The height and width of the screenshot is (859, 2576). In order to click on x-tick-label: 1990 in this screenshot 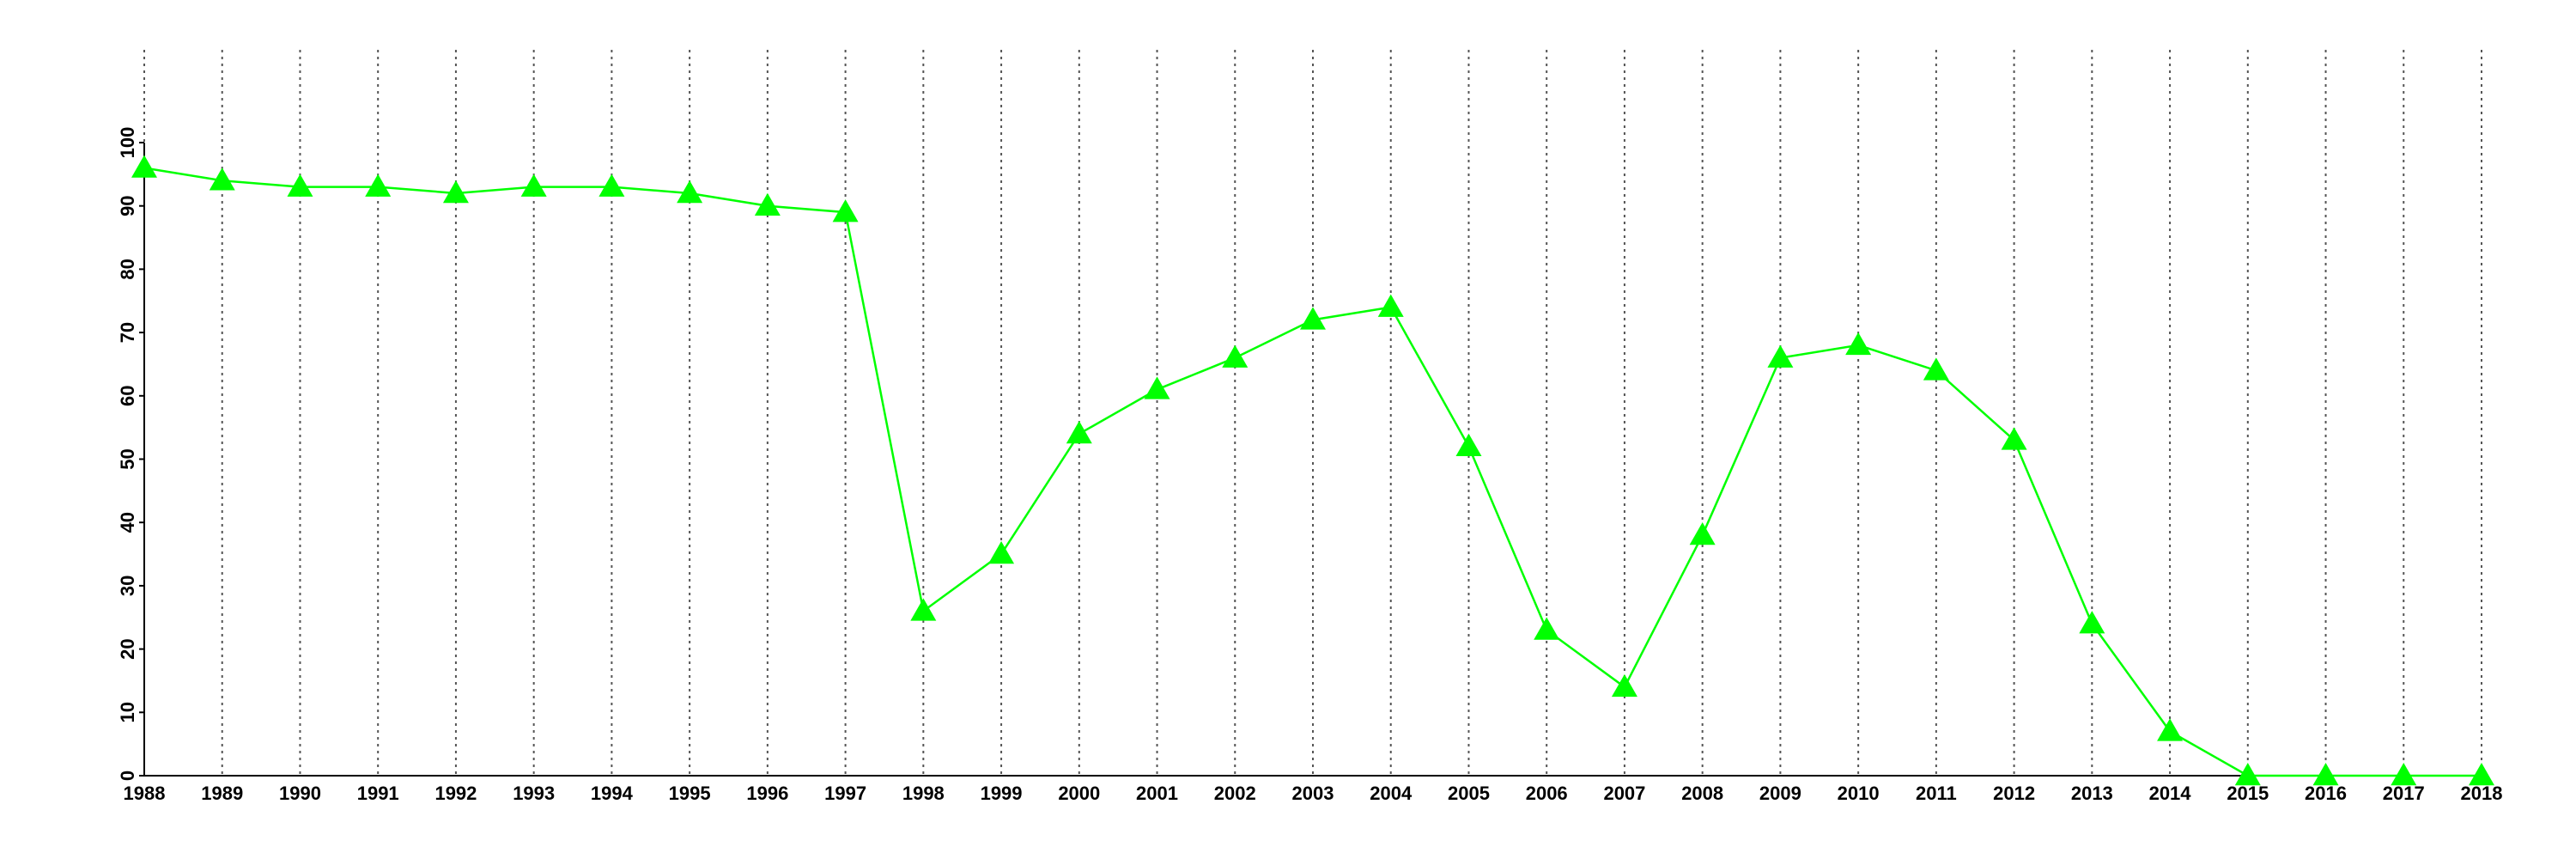, I will do `click(300, 793)`.